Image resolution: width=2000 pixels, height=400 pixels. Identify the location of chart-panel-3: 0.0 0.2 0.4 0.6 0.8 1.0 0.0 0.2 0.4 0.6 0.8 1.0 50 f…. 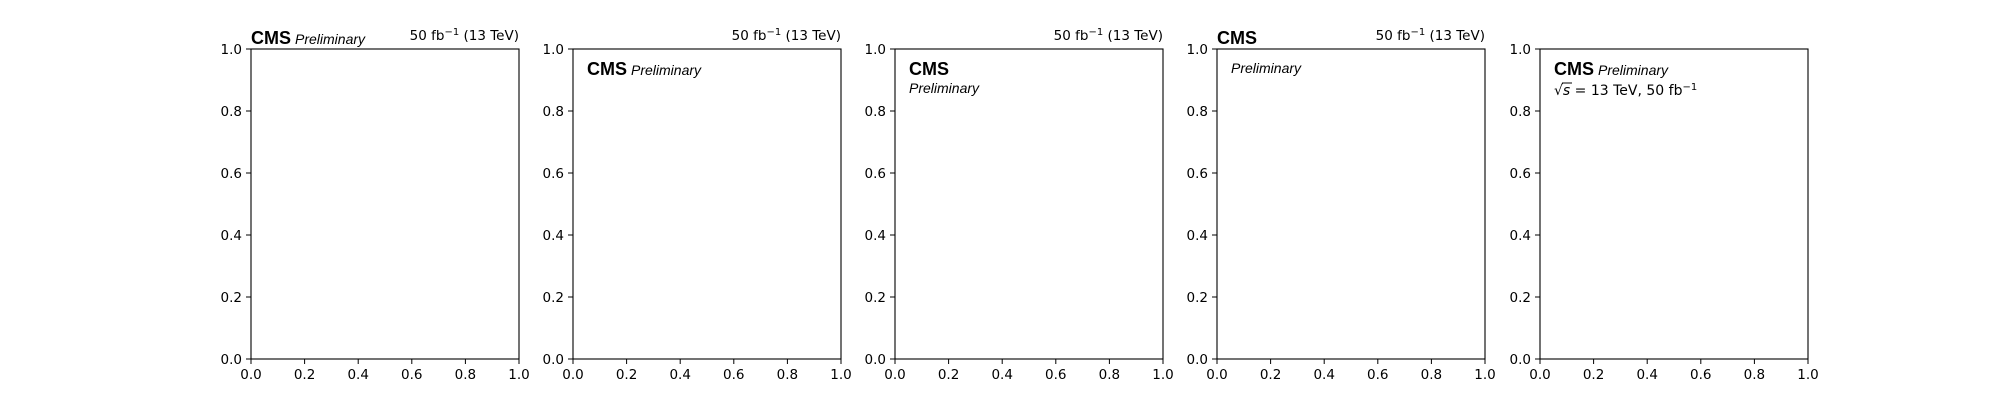
(1019, 205).